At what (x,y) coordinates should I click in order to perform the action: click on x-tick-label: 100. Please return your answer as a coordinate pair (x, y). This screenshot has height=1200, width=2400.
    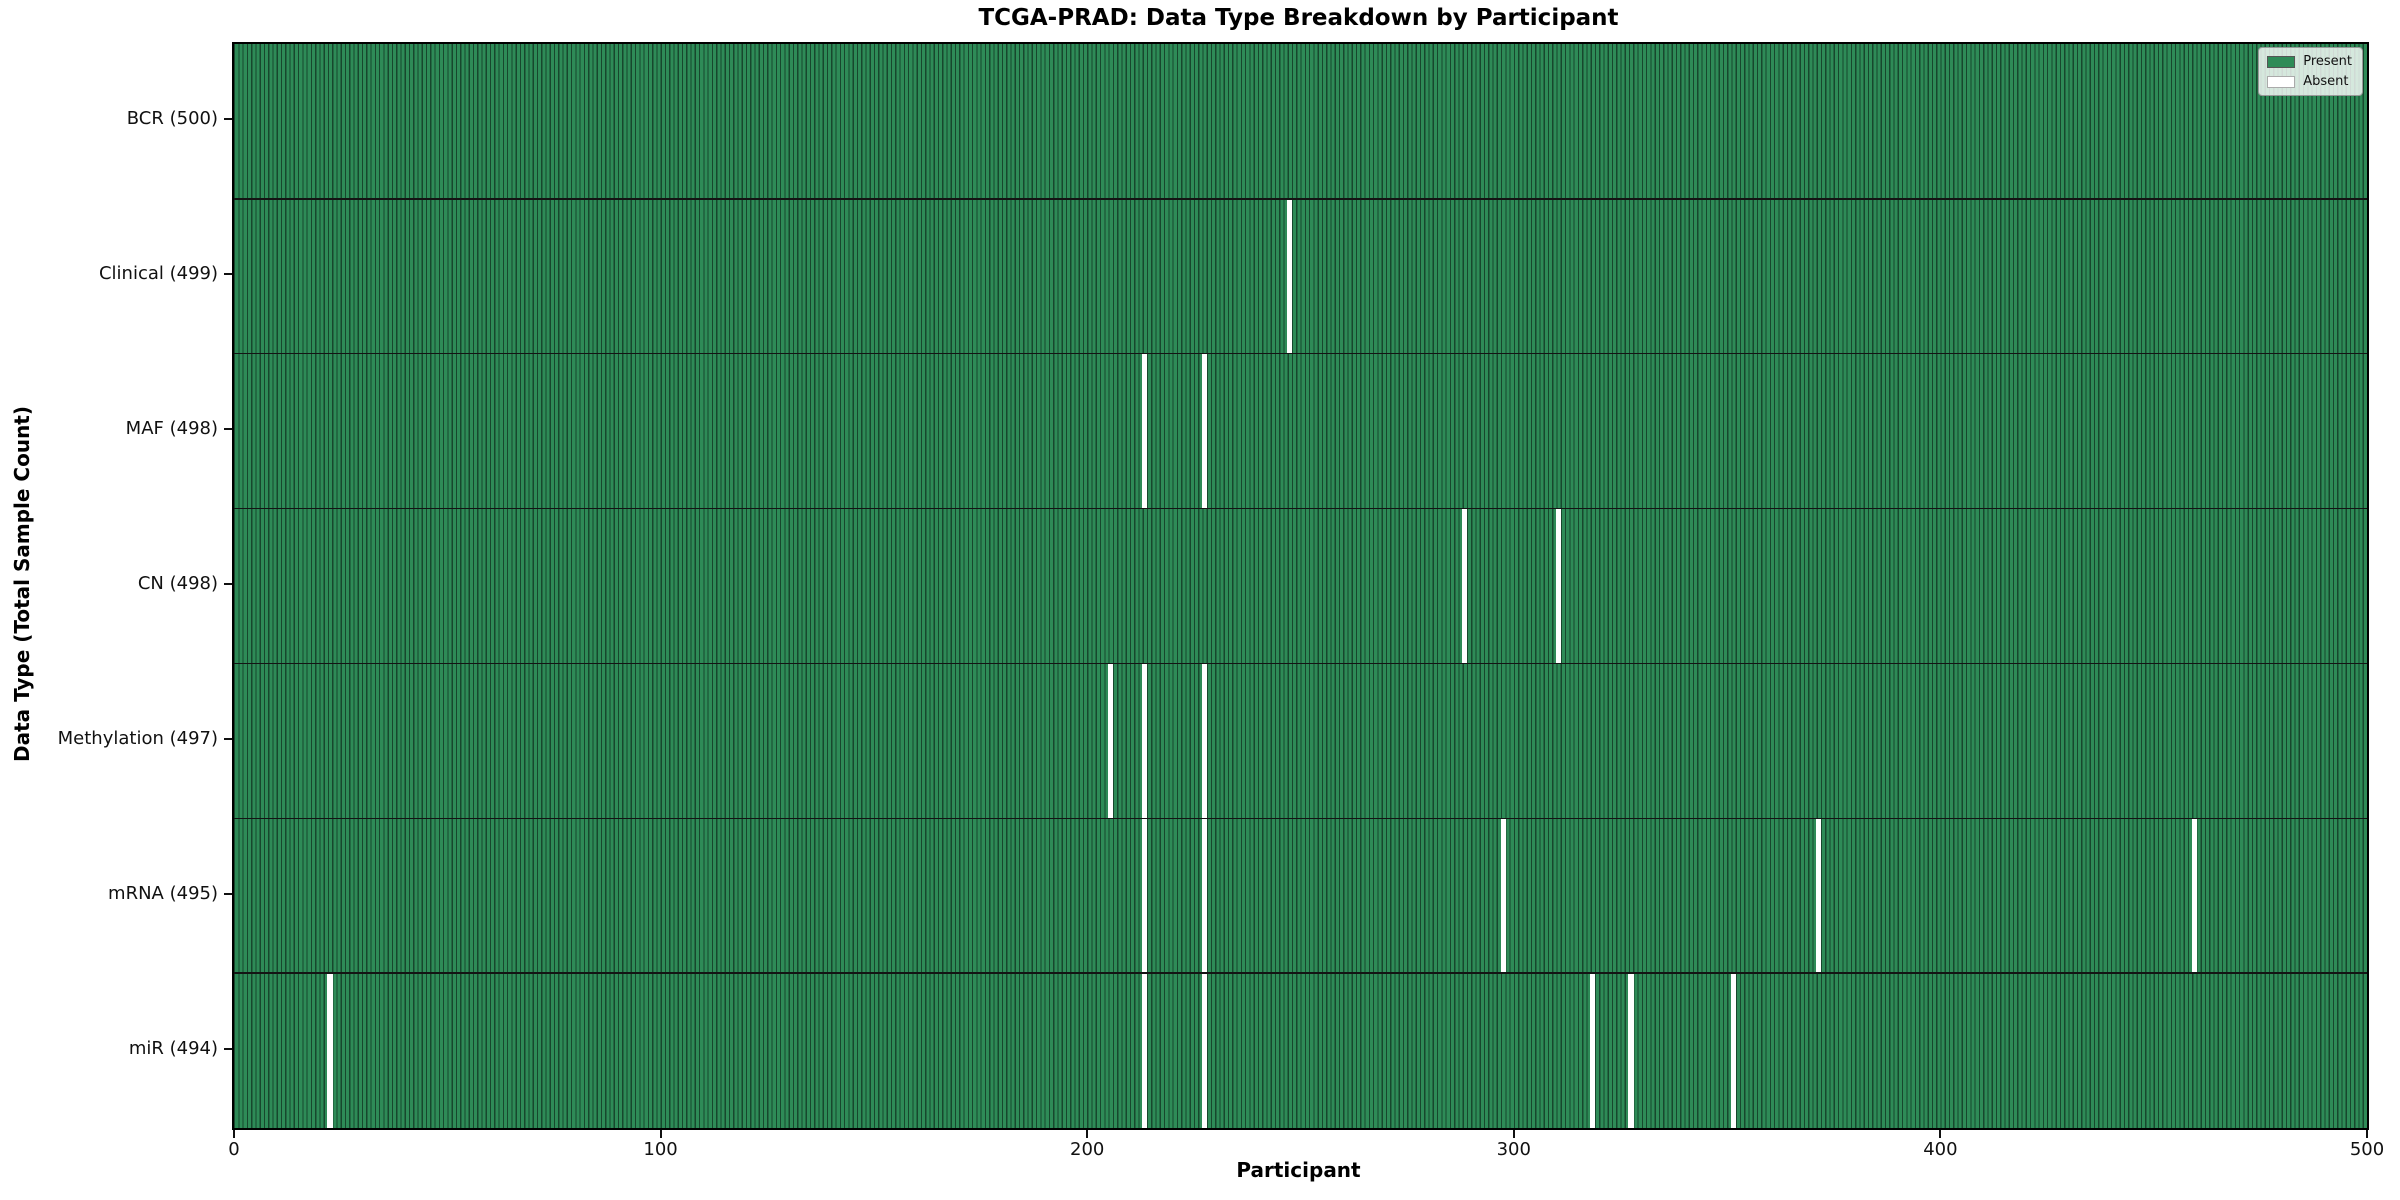
    Looking at the image, I should click on (660, 1149).